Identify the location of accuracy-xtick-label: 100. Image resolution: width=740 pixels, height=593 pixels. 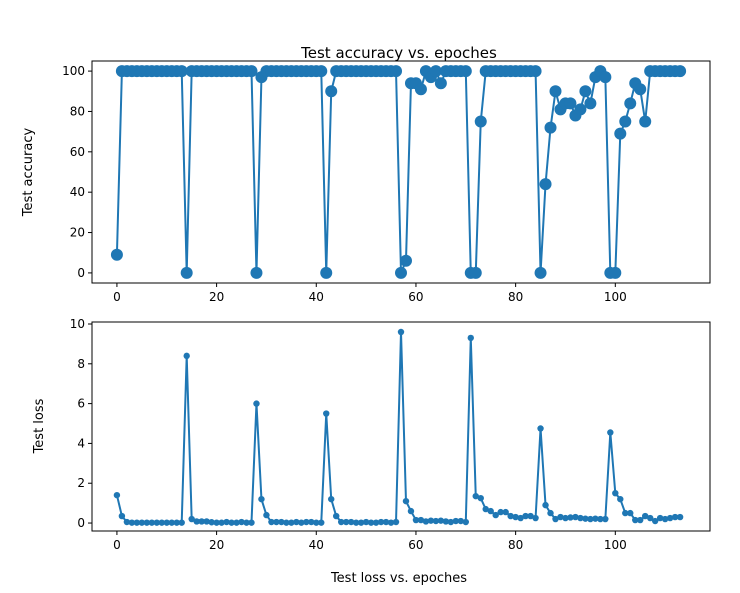
(615, 297).